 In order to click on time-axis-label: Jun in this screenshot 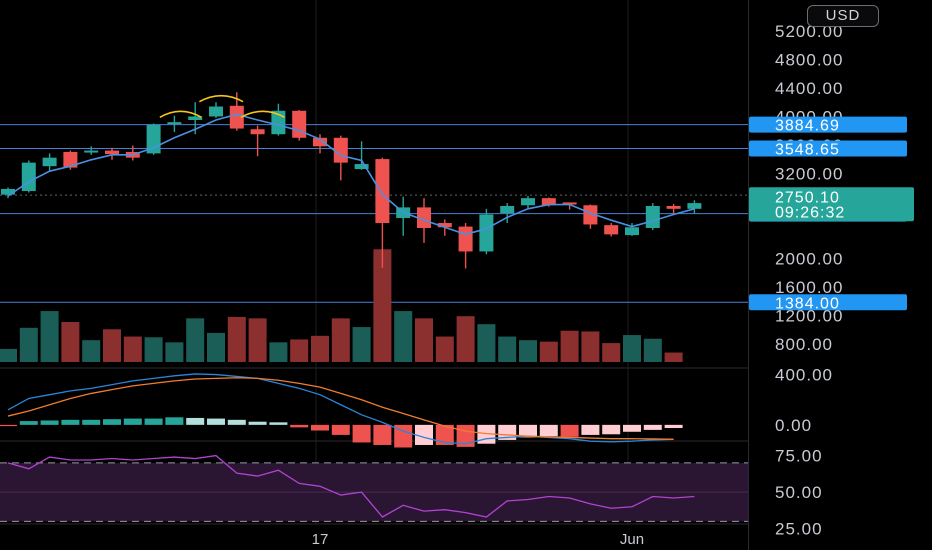, I will do `click(632, 539)`.